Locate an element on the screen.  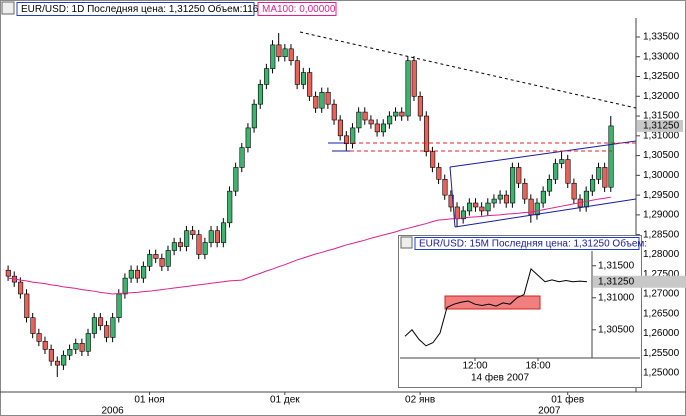
inset-title-box is located at coordinates (527, 243).